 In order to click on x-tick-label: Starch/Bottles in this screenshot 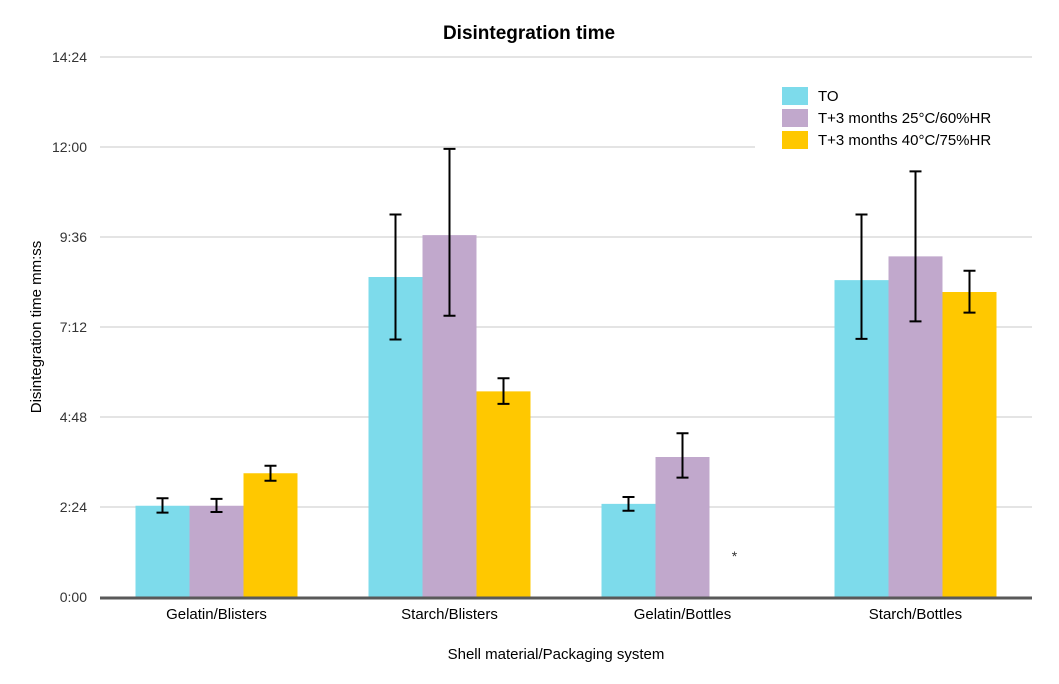, I will do `click(915, 614)`.